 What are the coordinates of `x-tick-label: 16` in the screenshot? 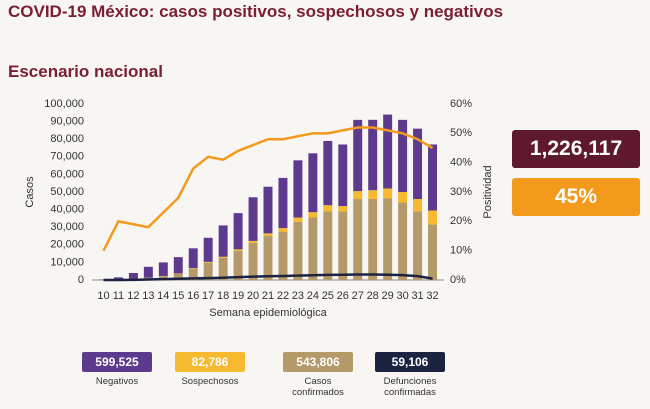 It's located at (193, 296).